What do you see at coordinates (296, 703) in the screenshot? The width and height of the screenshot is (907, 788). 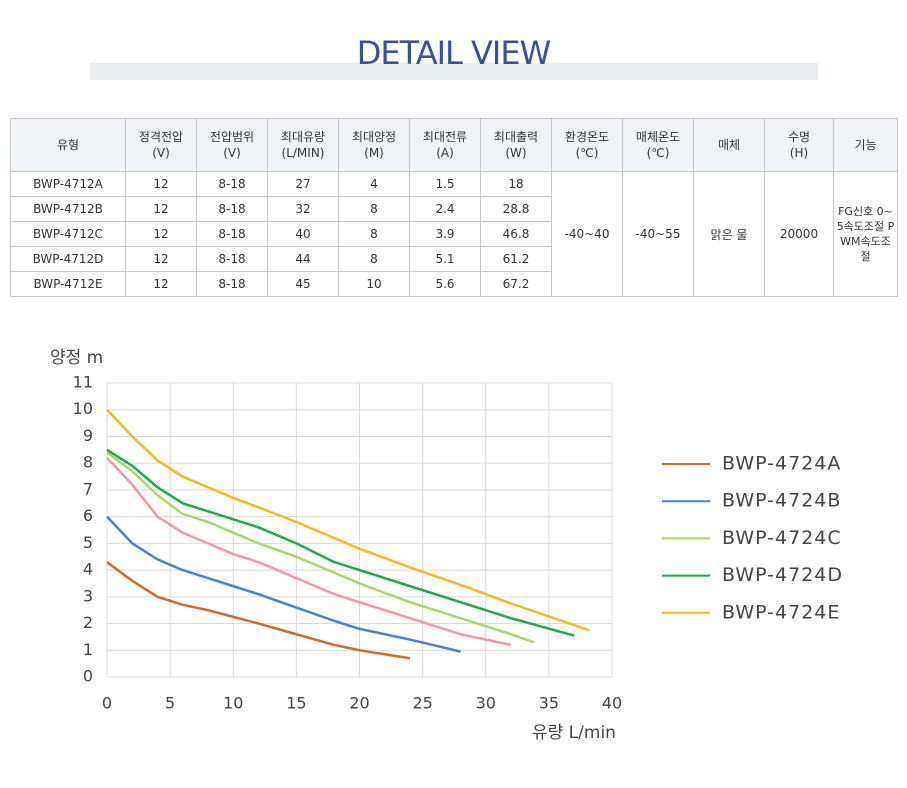 I see `x-tick-label: 15` at bounding box center [296, 703].